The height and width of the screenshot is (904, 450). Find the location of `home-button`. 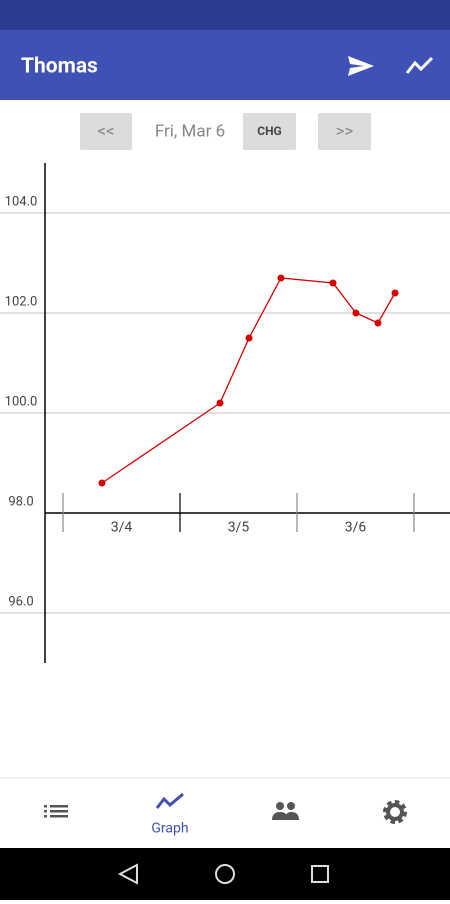

home-button is located at coordinates (225, 874).